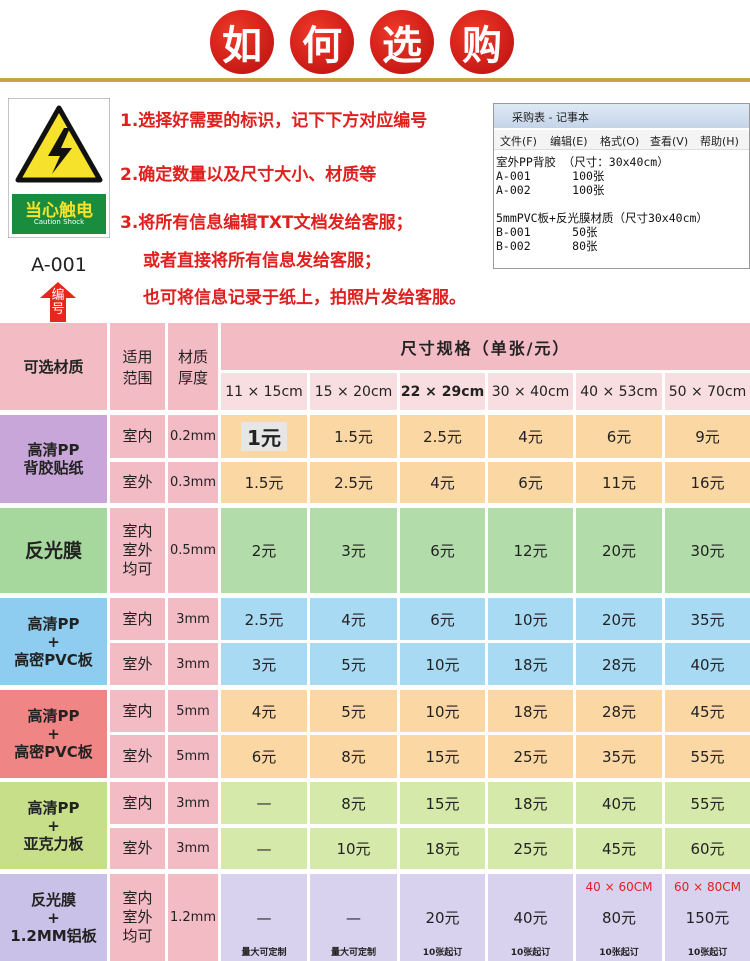 This screenshot has width=750, height=961. What do you see at coordinates (353, 803) in the screenshot?
I see `price-cell: 8元` at bounding box center [353, 803].